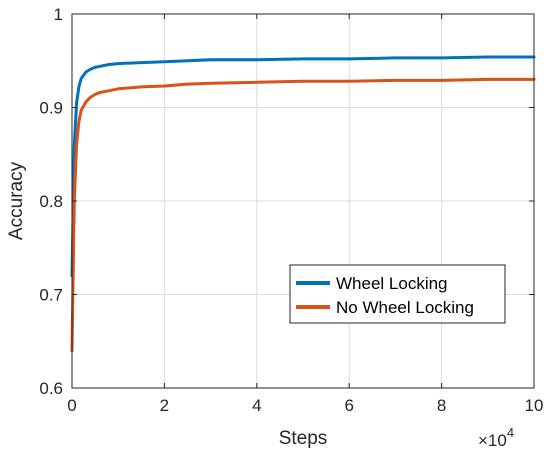 This screenshot has height=459, width=550. I want to click on legend-label-wheel-locking: Wheel Locking, so click(392, 283).